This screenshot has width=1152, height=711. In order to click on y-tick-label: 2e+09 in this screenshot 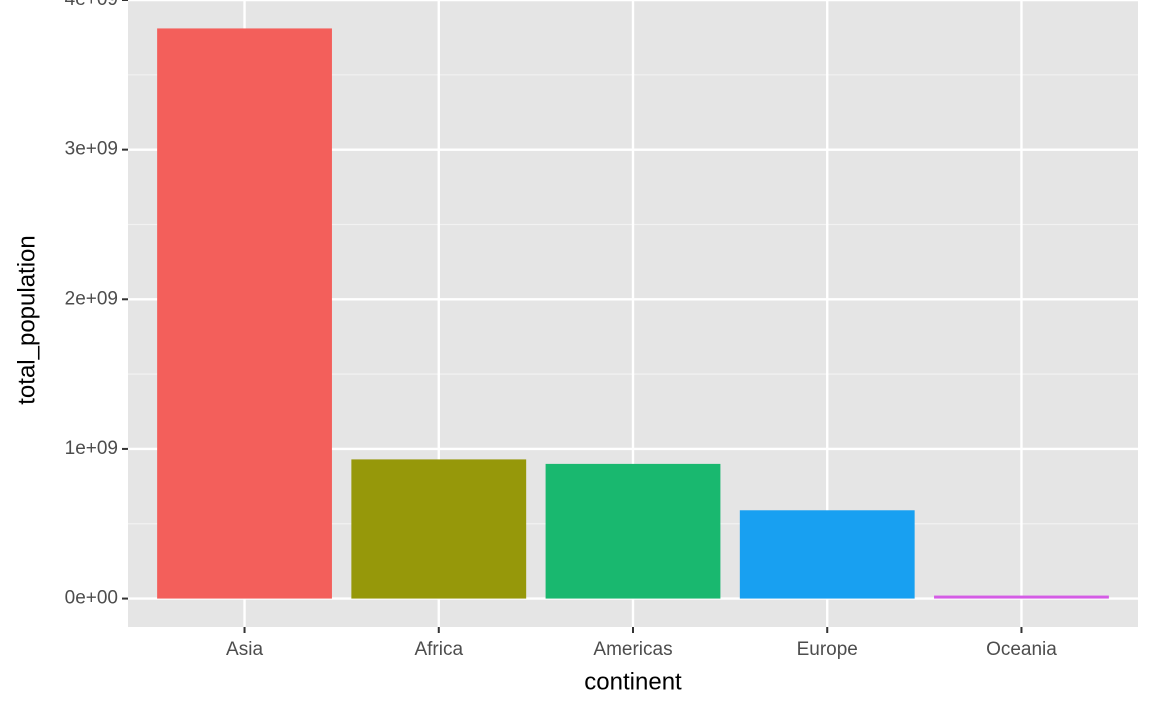, I will do `click(91, 298)`.